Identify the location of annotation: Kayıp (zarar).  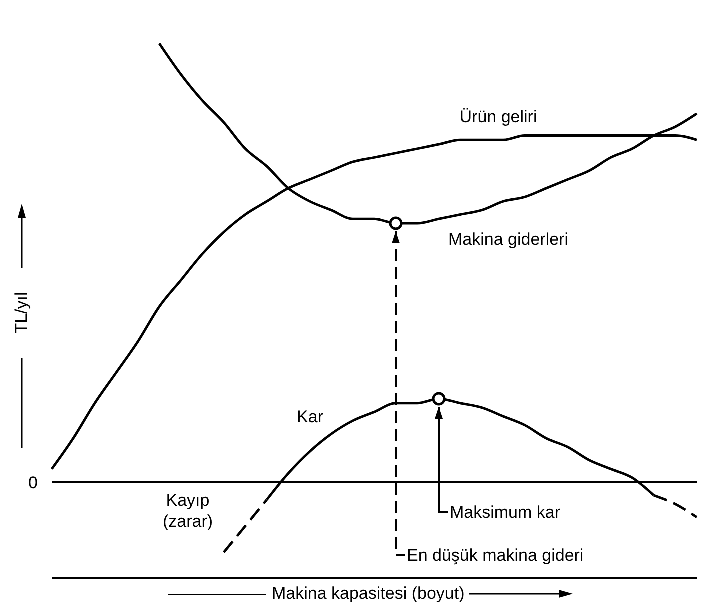
(188, 511).